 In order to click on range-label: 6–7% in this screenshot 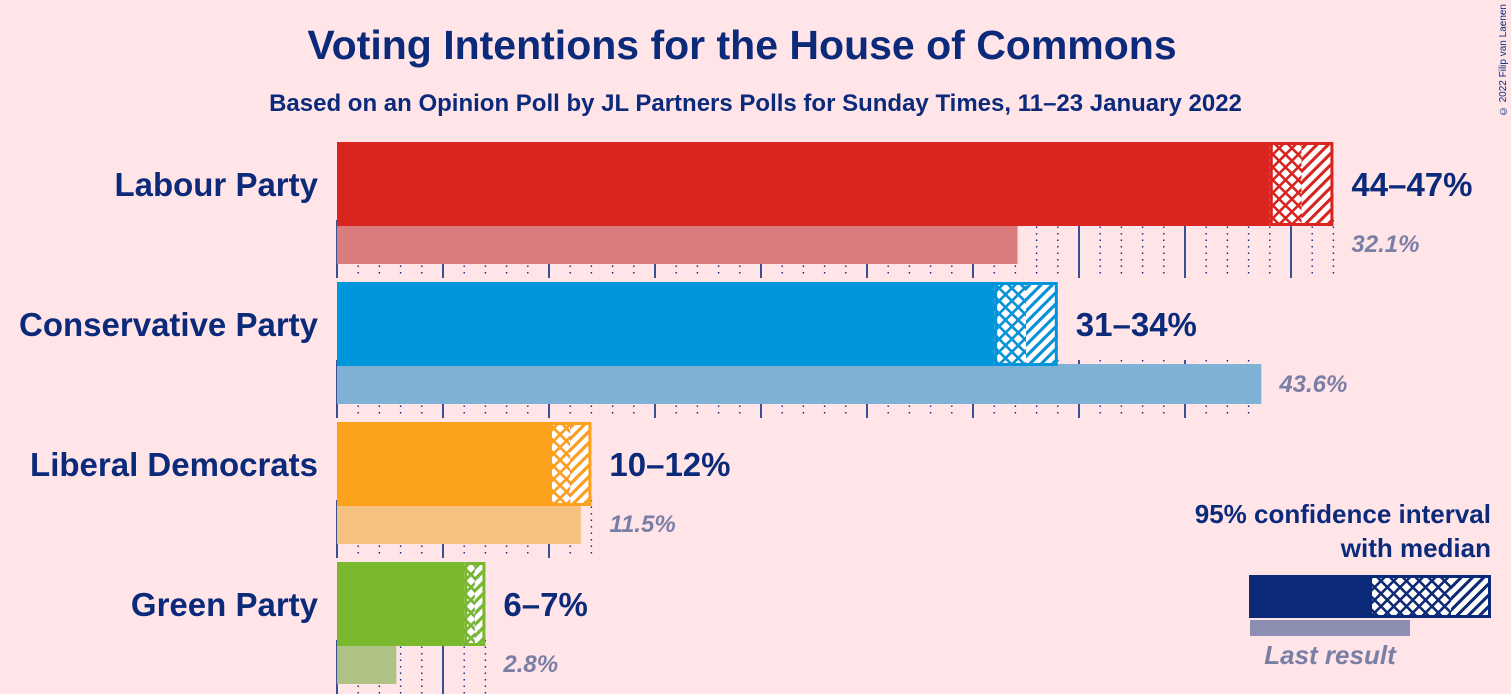, I will do `click(545, 604)`.